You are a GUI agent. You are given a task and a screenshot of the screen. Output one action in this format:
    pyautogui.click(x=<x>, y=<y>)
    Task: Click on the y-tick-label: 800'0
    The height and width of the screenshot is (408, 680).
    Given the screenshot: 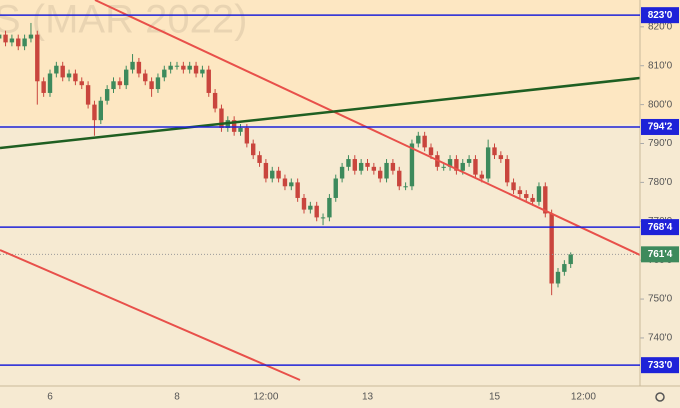 What is the action you would take?
    pyautogui.click(x=660, y=104)
    